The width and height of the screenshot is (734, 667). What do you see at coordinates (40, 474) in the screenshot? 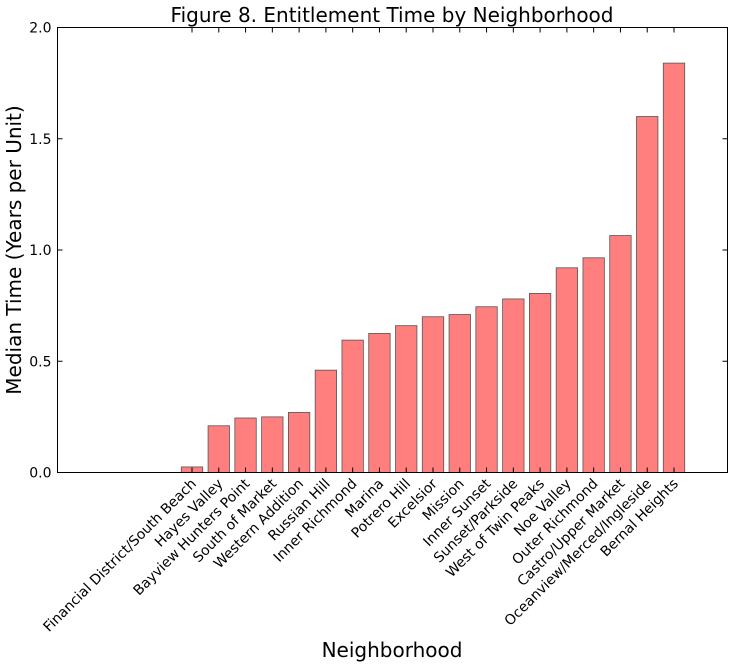
I see `y-tick-label: 0.0` at bounding box center [40, 474].